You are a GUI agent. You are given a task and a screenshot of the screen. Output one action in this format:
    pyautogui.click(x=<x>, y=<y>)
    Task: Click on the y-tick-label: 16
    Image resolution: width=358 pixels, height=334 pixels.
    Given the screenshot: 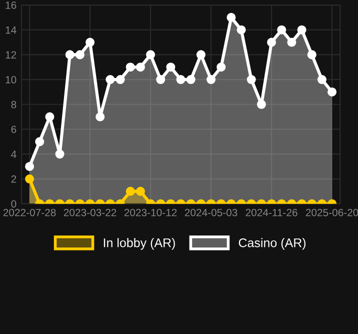 What is the action you would take?
    pyautogui.click(x=11, y=5)
    